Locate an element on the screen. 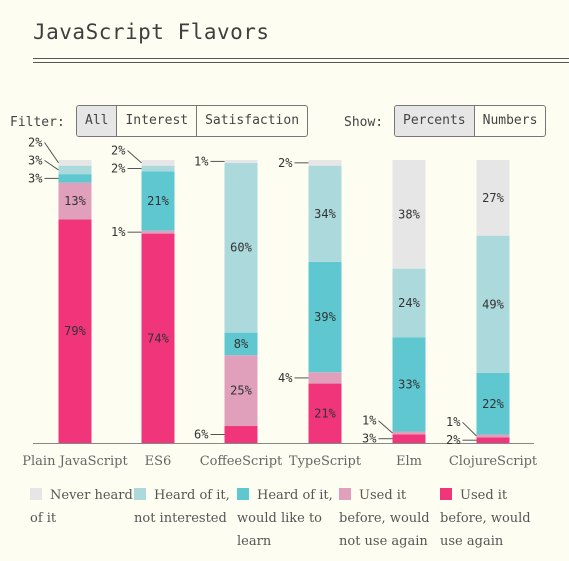 The width and height of the screenshot is (569, 561). data-label: 13% is located at coordinates (75, 201).